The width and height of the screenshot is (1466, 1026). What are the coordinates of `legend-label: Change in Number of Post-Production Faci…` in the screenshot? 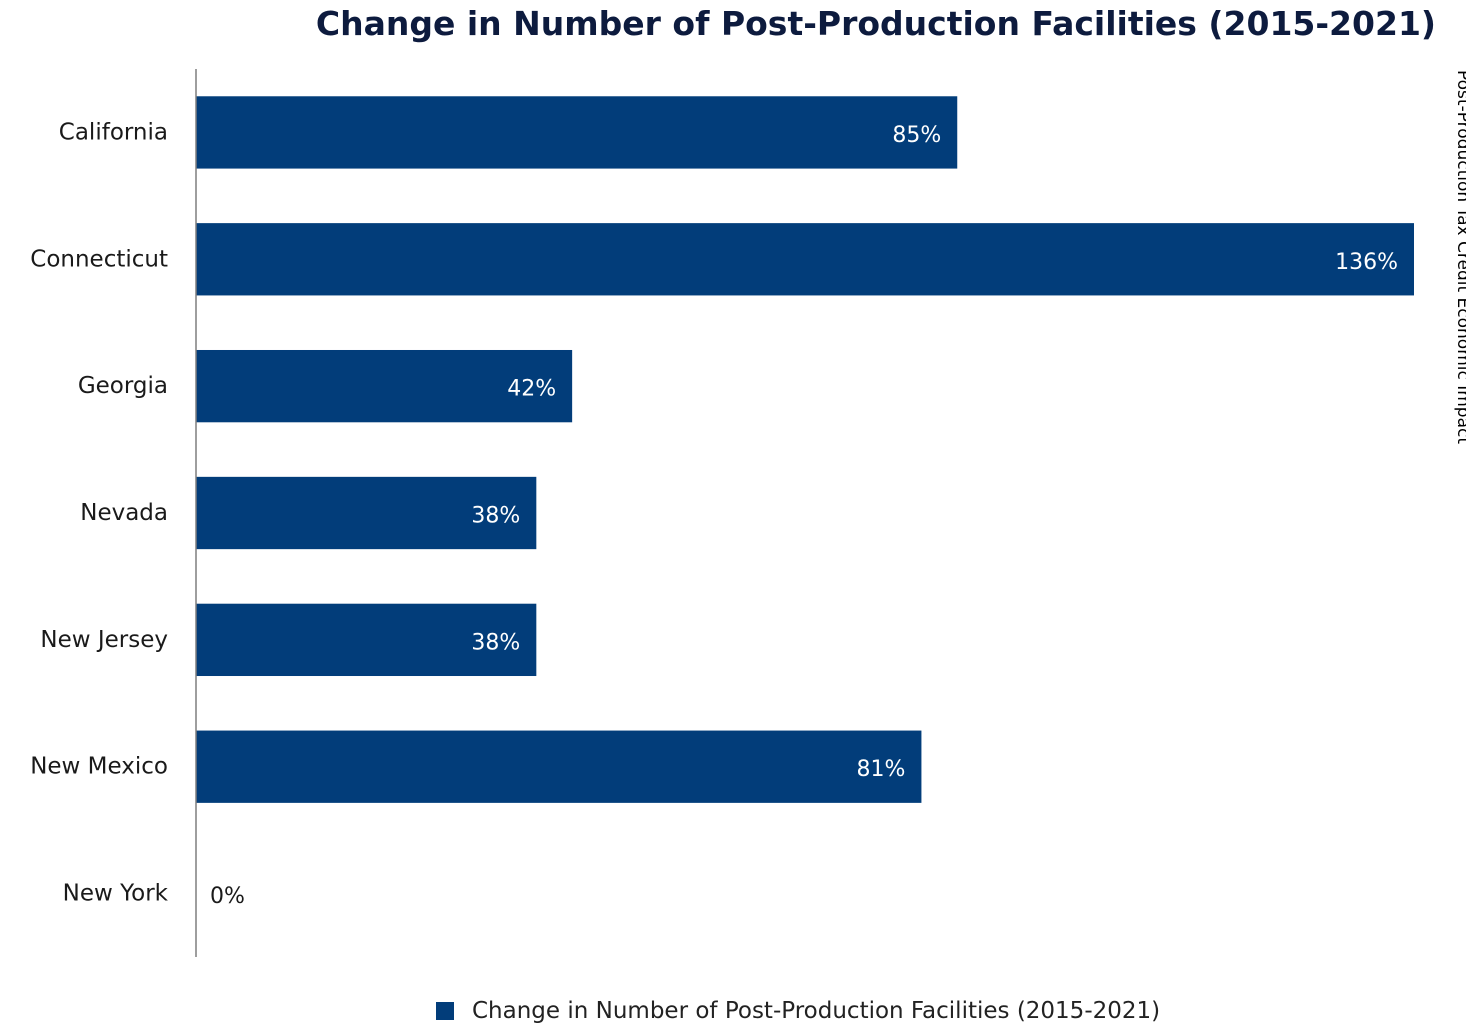 It's located at (816, 1011).